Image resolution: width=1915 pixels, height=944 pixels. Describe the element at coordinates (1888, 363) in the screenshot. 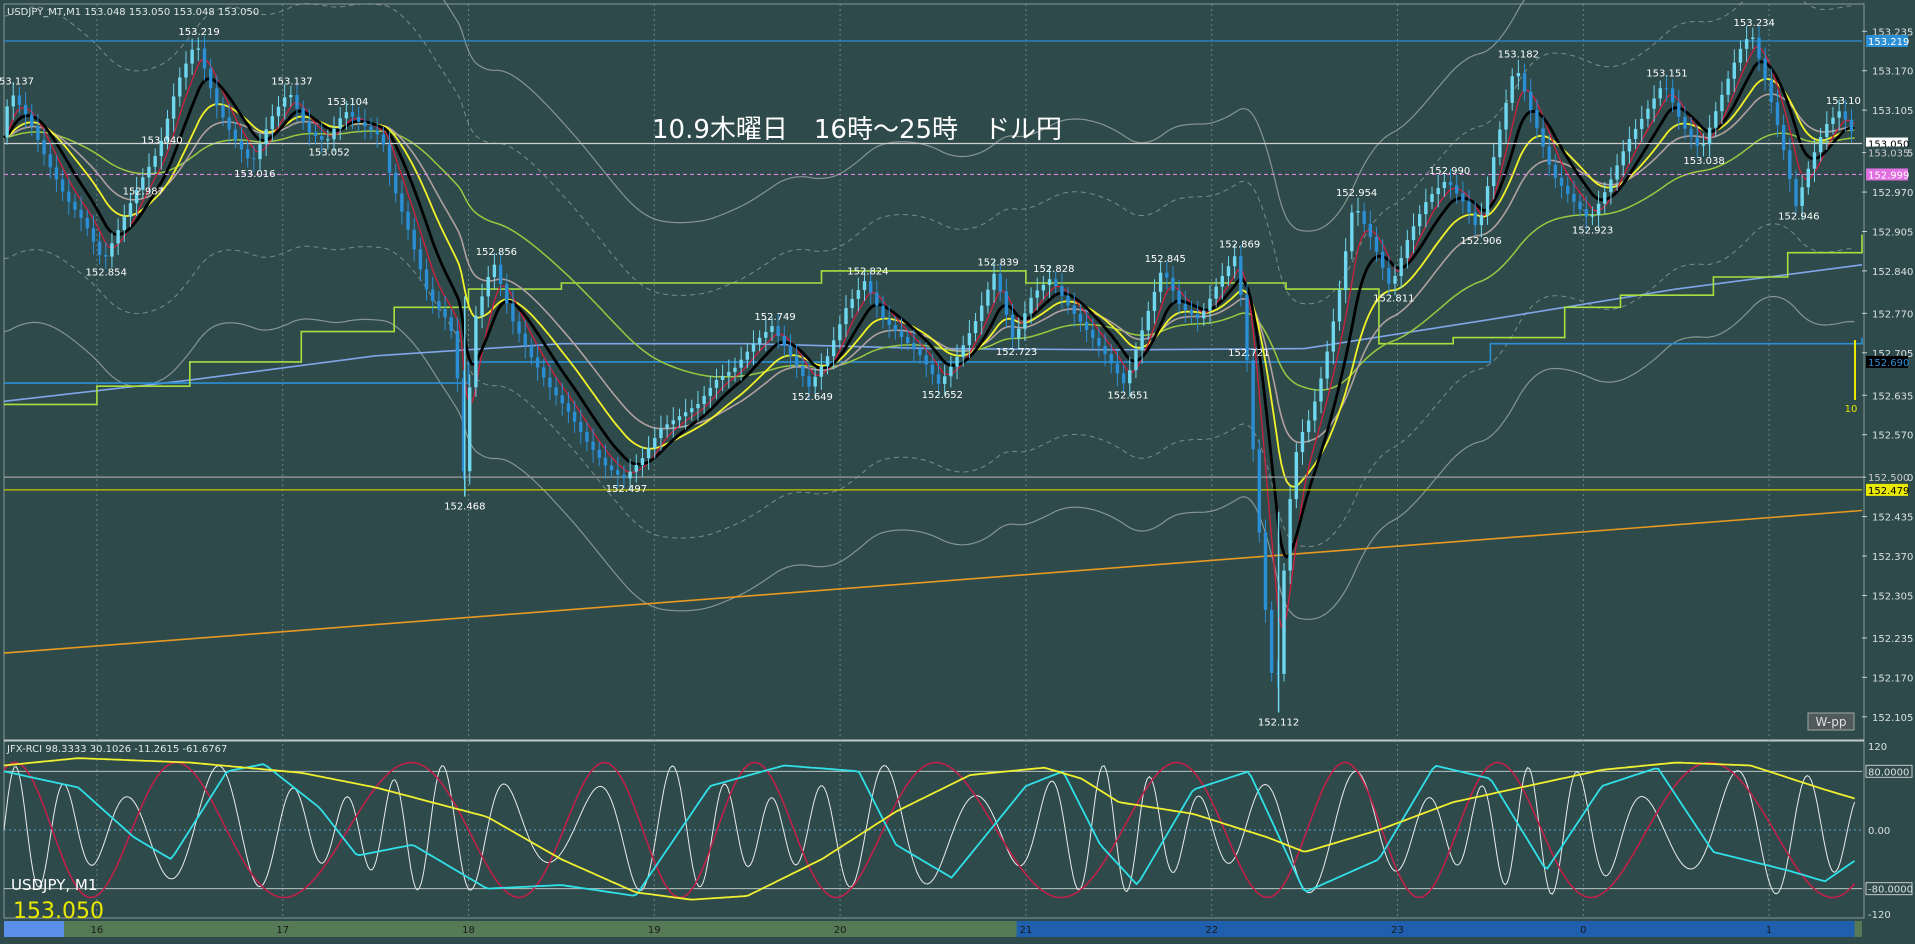

I see `price-tag-label: 152.690` at that location.